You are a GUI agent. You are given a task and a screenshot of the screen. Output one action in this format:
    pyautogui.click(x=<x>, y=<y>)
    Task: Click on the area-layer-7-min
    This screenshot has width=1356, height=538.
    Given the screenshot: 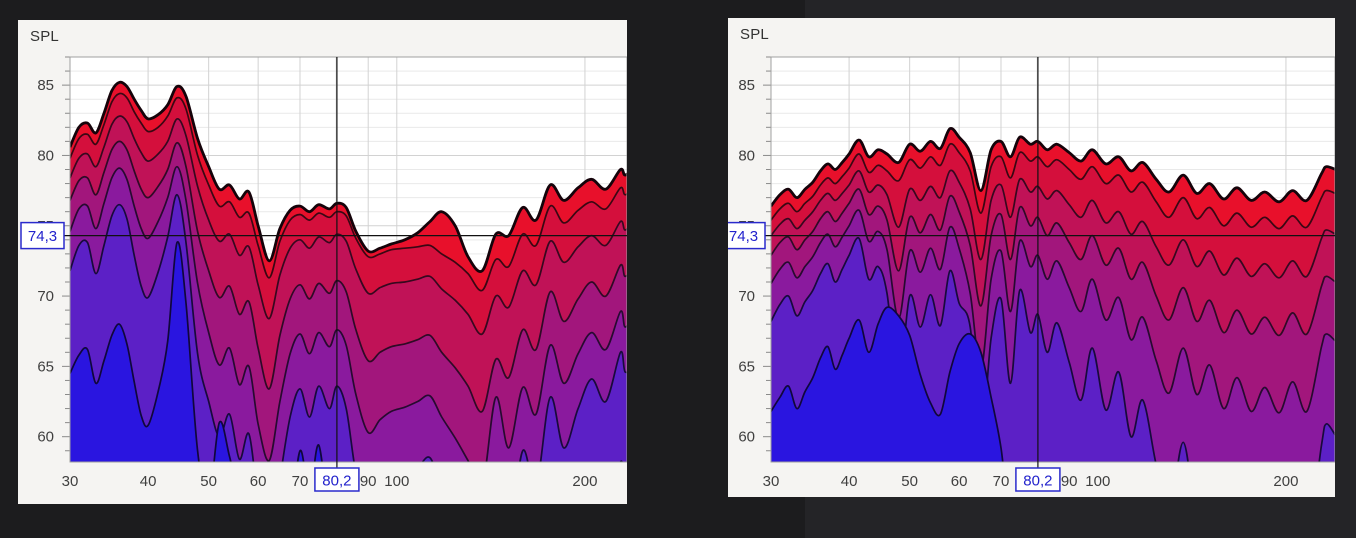 What is the action you would take?
    pyautogui.click(x=887, y=384)
    